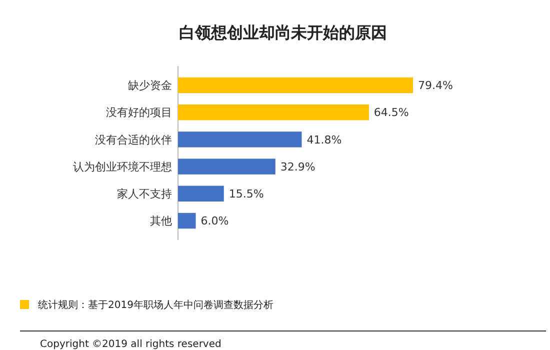  I want to click on data-label: 15.5%, so click(246, 194).